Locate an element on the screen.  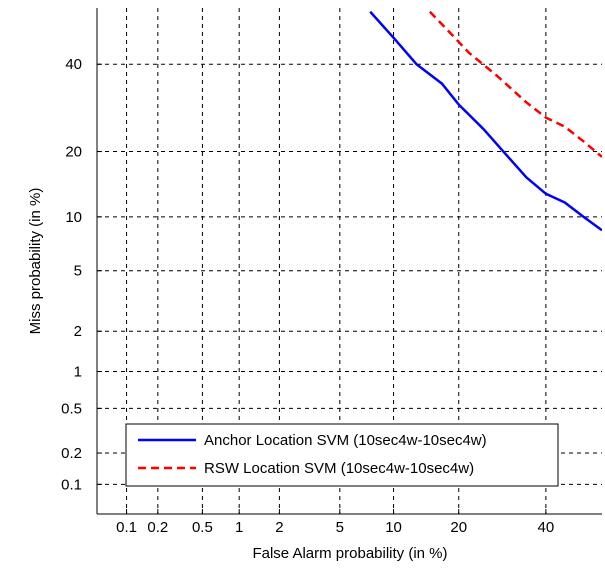
series-line-rsw is located at coordinates (515, 84).